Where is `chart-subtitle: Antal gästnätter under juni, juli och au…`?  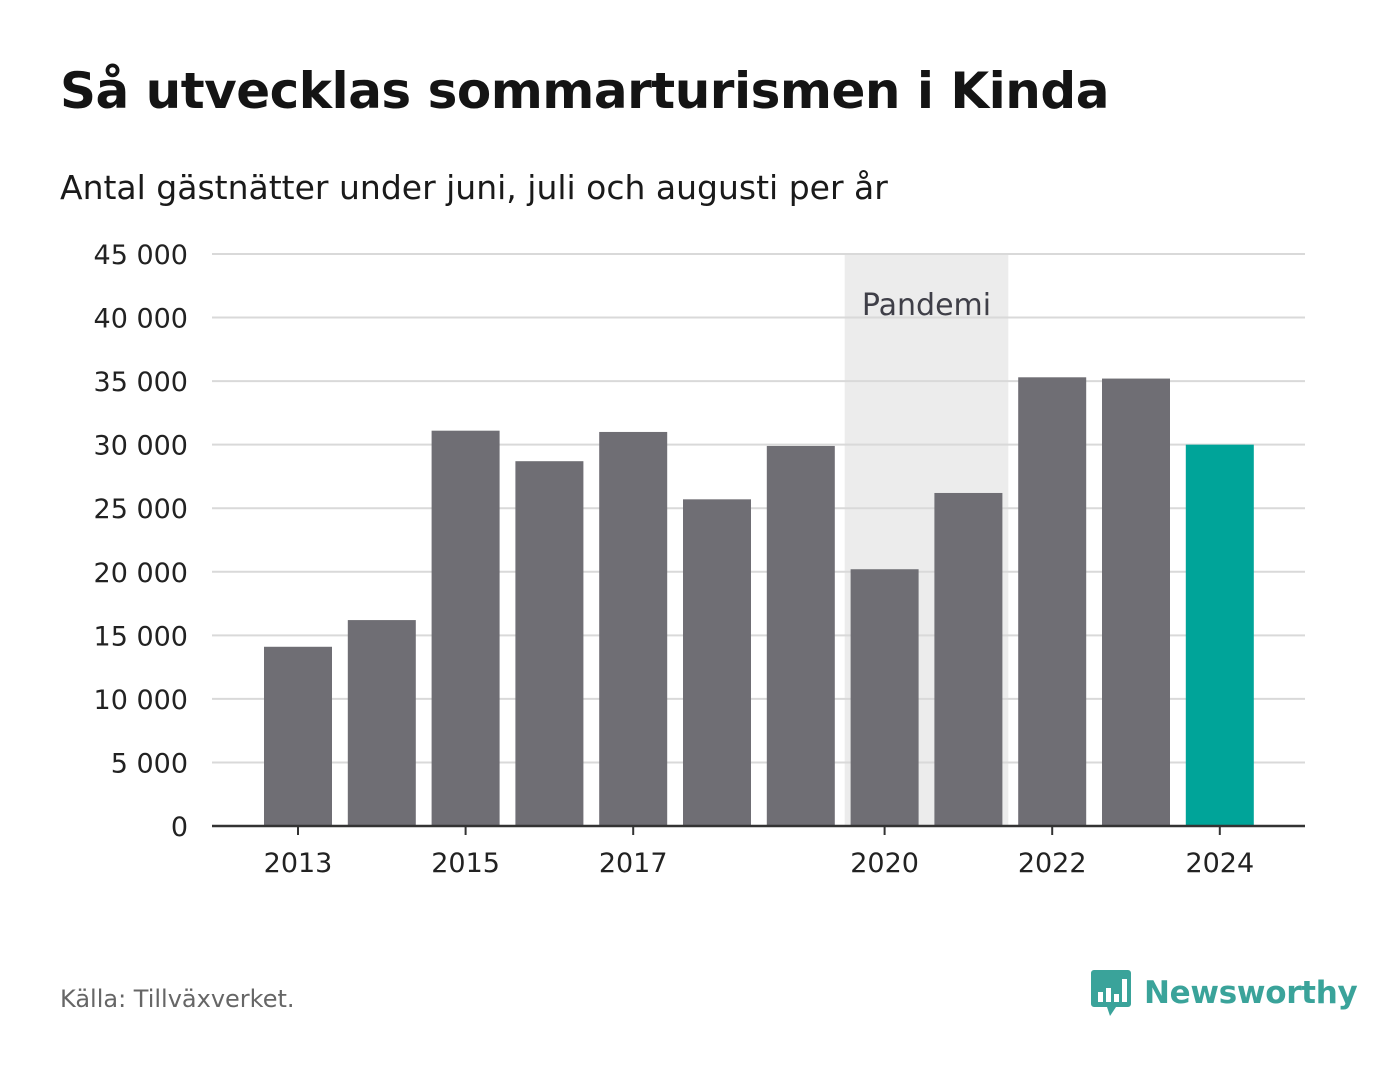
chart-subtitle: Antal gästnätter under juni, juli och au… is located at coordinates (474, 187).